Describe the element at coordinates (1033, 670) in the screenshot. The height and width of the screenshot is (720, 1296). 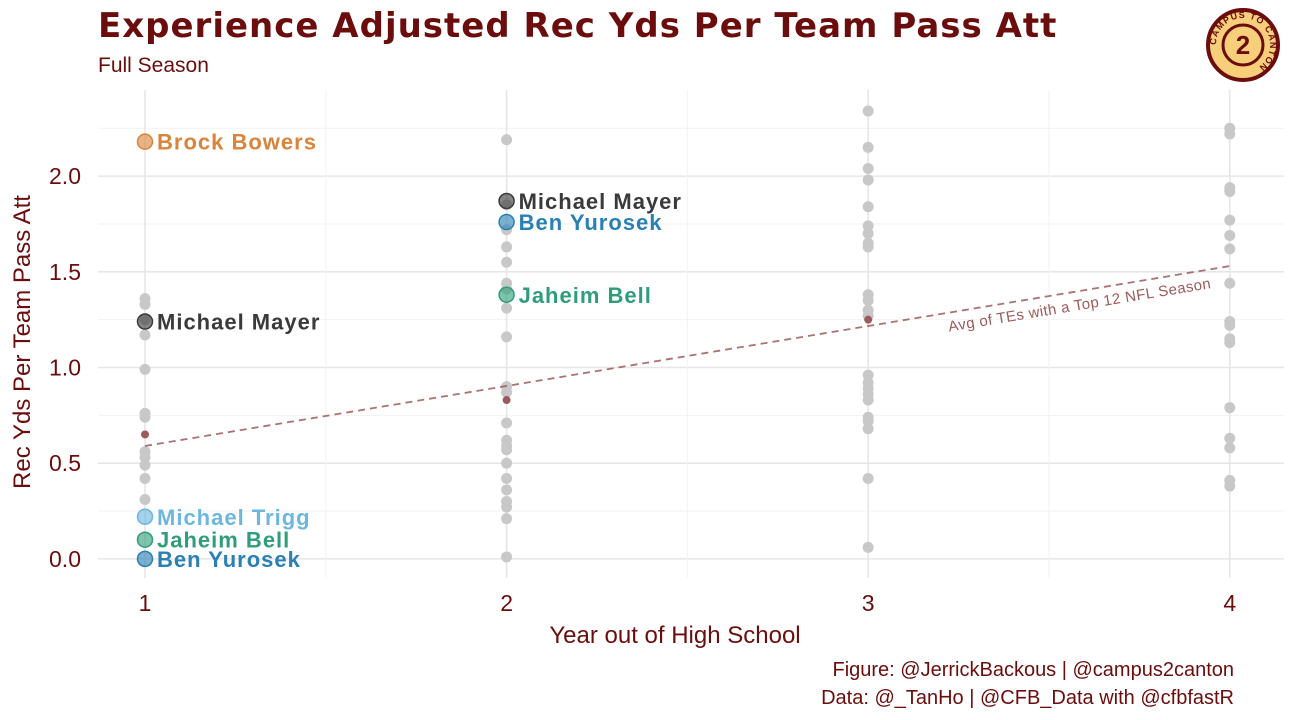
I see `caption-figure-credit: Figure: @JerrickBackous | @campus2canton` at that location.